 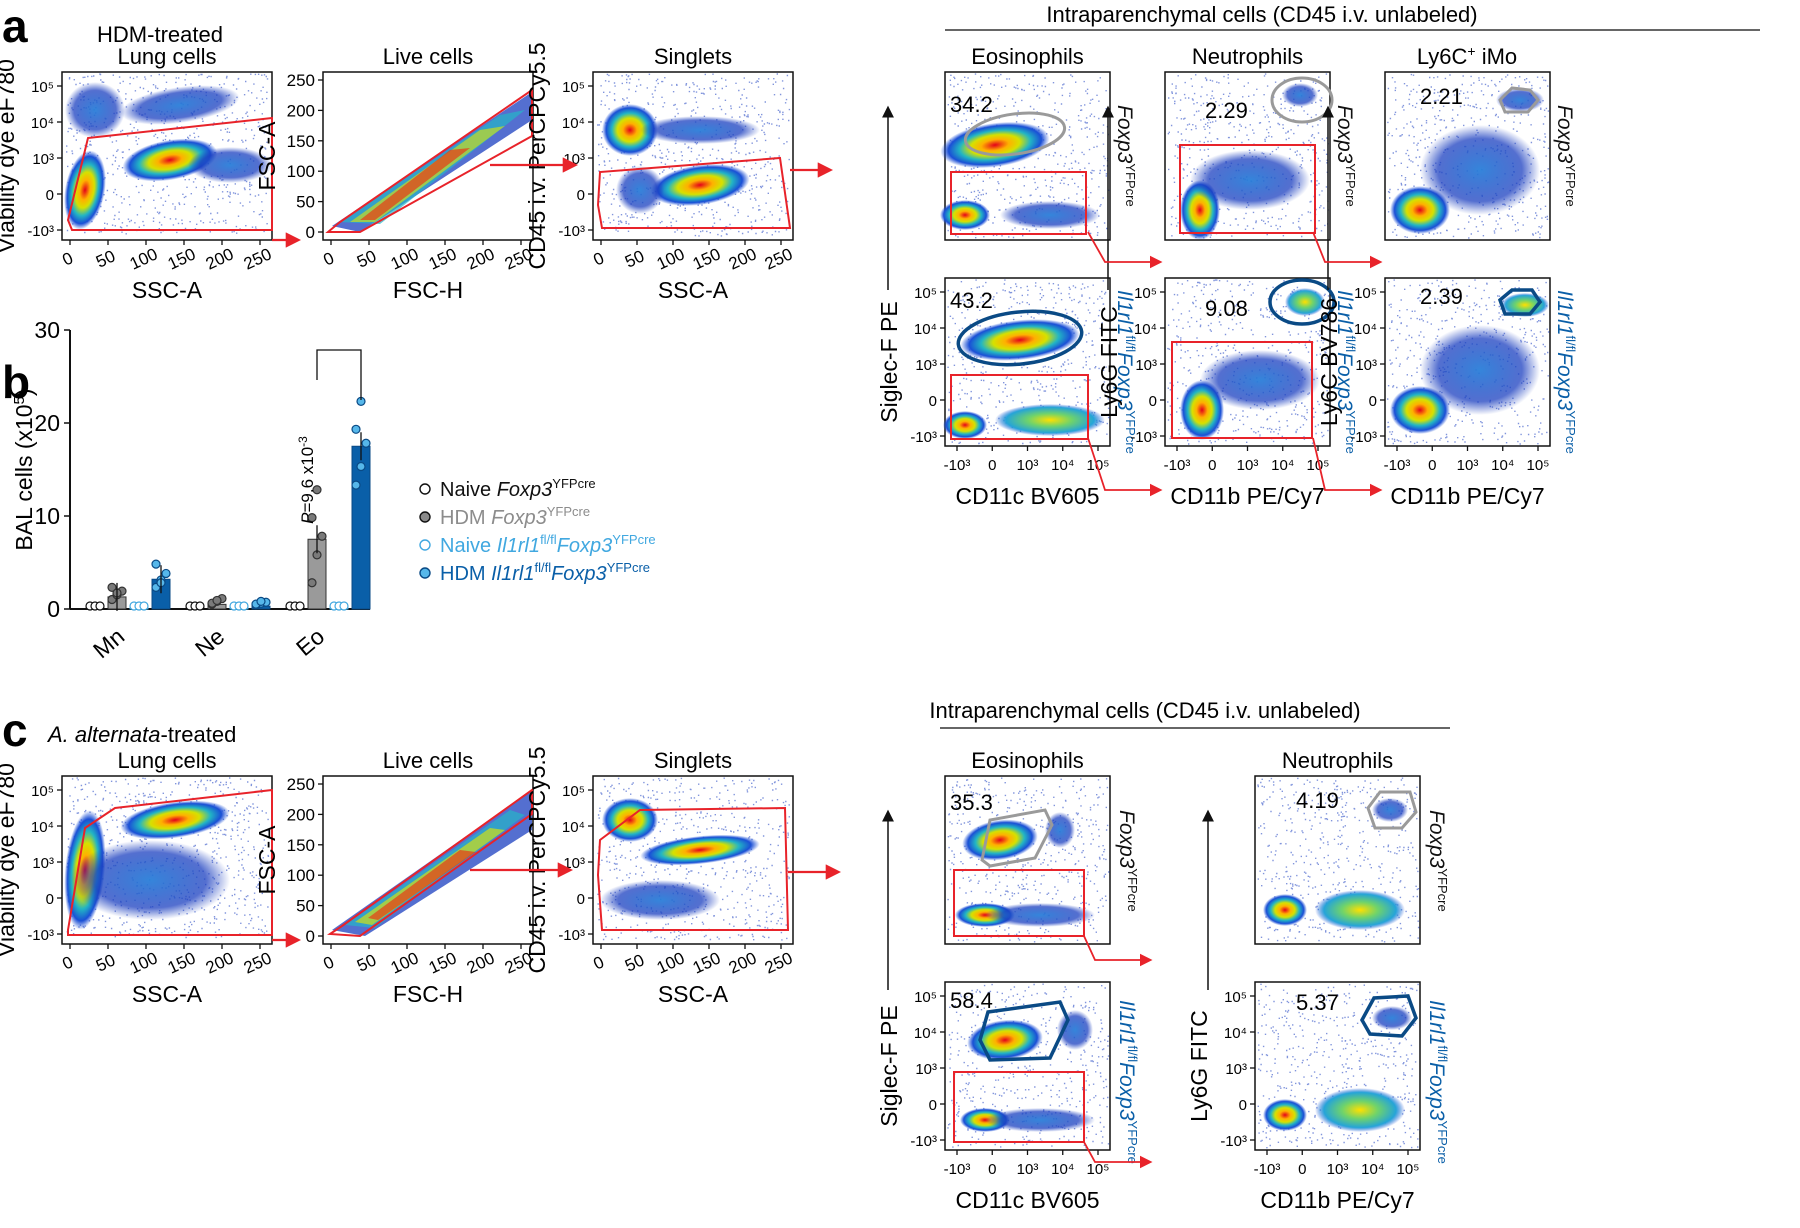 I want to click on genotype-c-neut-wt: Foxp3YFPcre, so click(x=1437, y=861).